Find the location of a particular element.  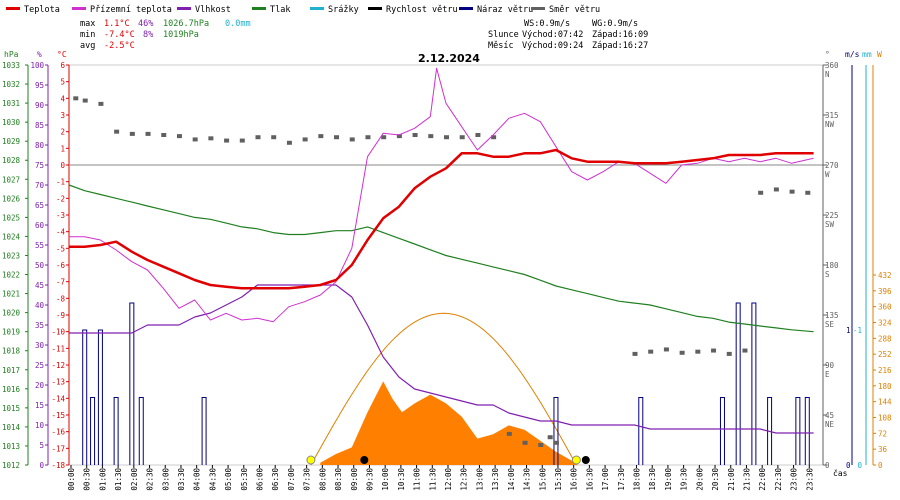

temperature-tick-label: -14 is located at coordinates (58, 398).